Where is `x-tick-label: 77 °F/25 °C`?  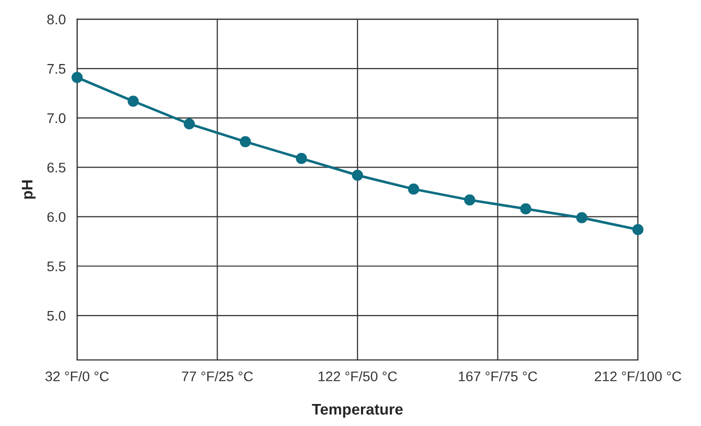 x-tick-label: 77 °F/25 °C is located at coordinates (217, 376).